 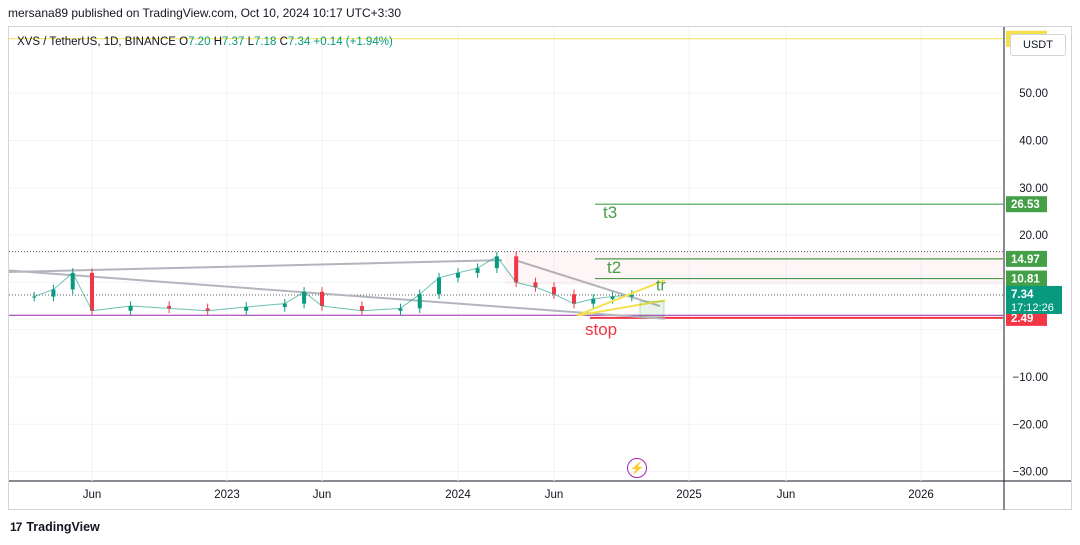 I want to click on high-value: 7.37, so click(x=233, y=42).